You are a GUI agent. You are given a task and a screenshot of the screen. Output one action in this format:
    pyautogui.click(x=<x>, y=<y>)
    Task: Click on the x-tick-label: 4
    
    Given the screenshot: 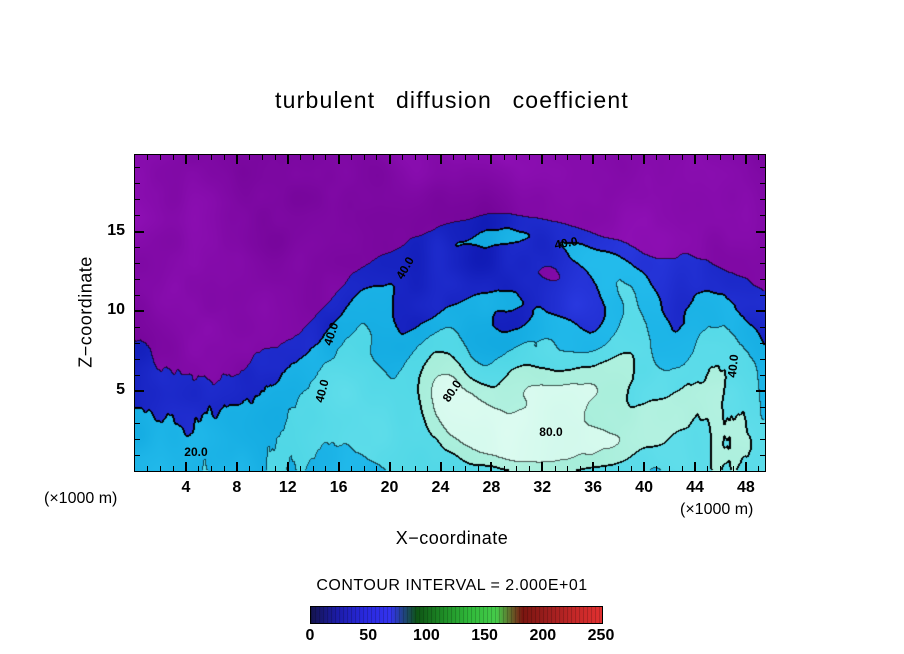 What is the action you would take?
    pyautogui.click(x=186, y=487)
    